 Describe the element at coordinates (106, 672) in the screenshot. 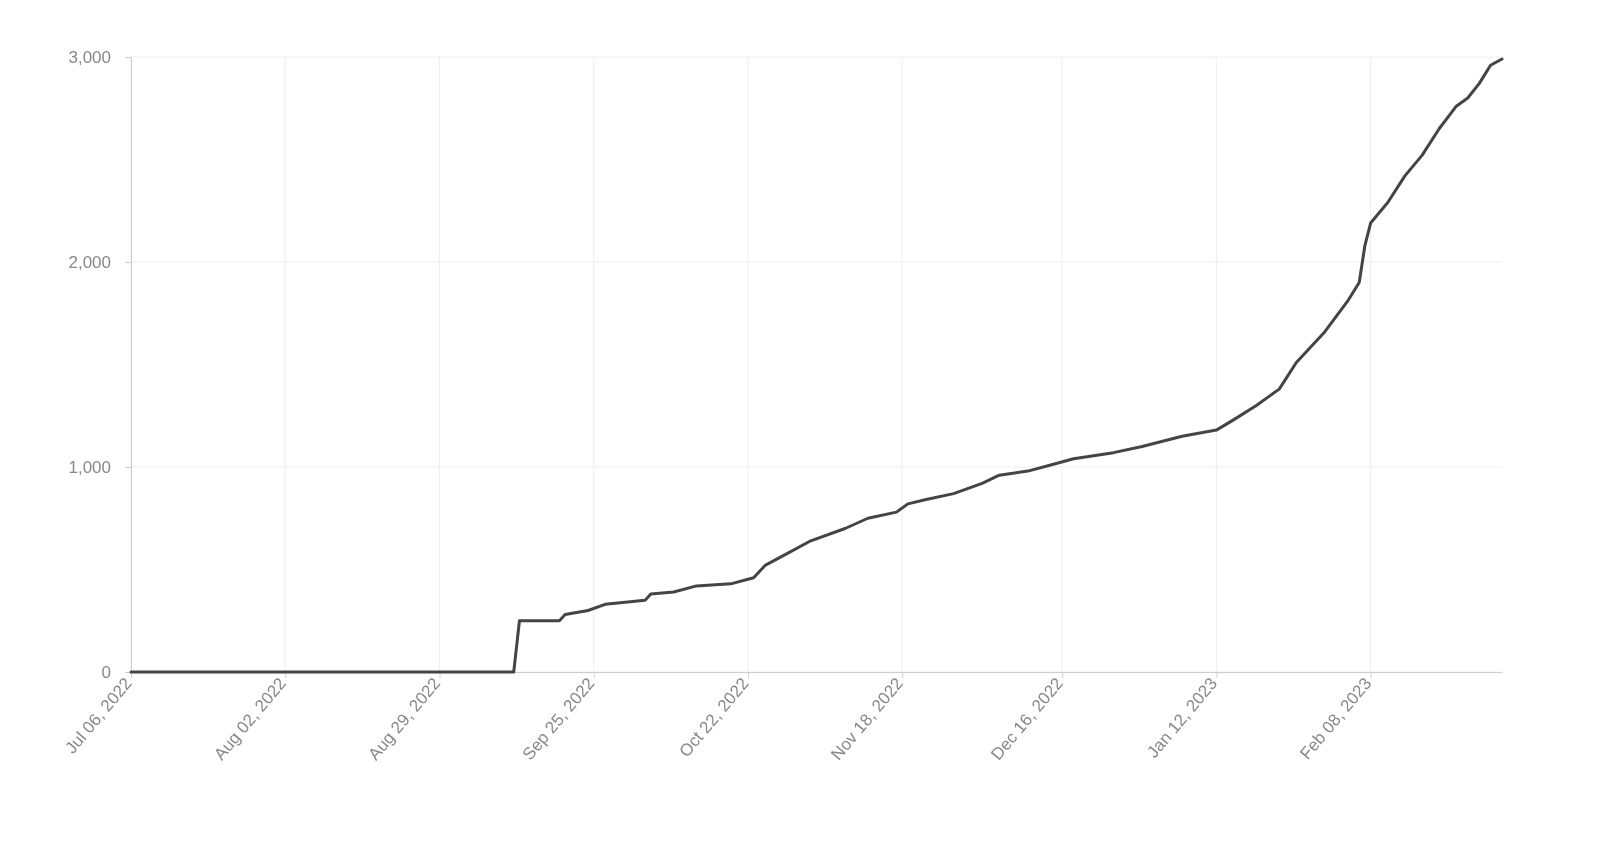

I see `y-tick-label: 0` at that location.